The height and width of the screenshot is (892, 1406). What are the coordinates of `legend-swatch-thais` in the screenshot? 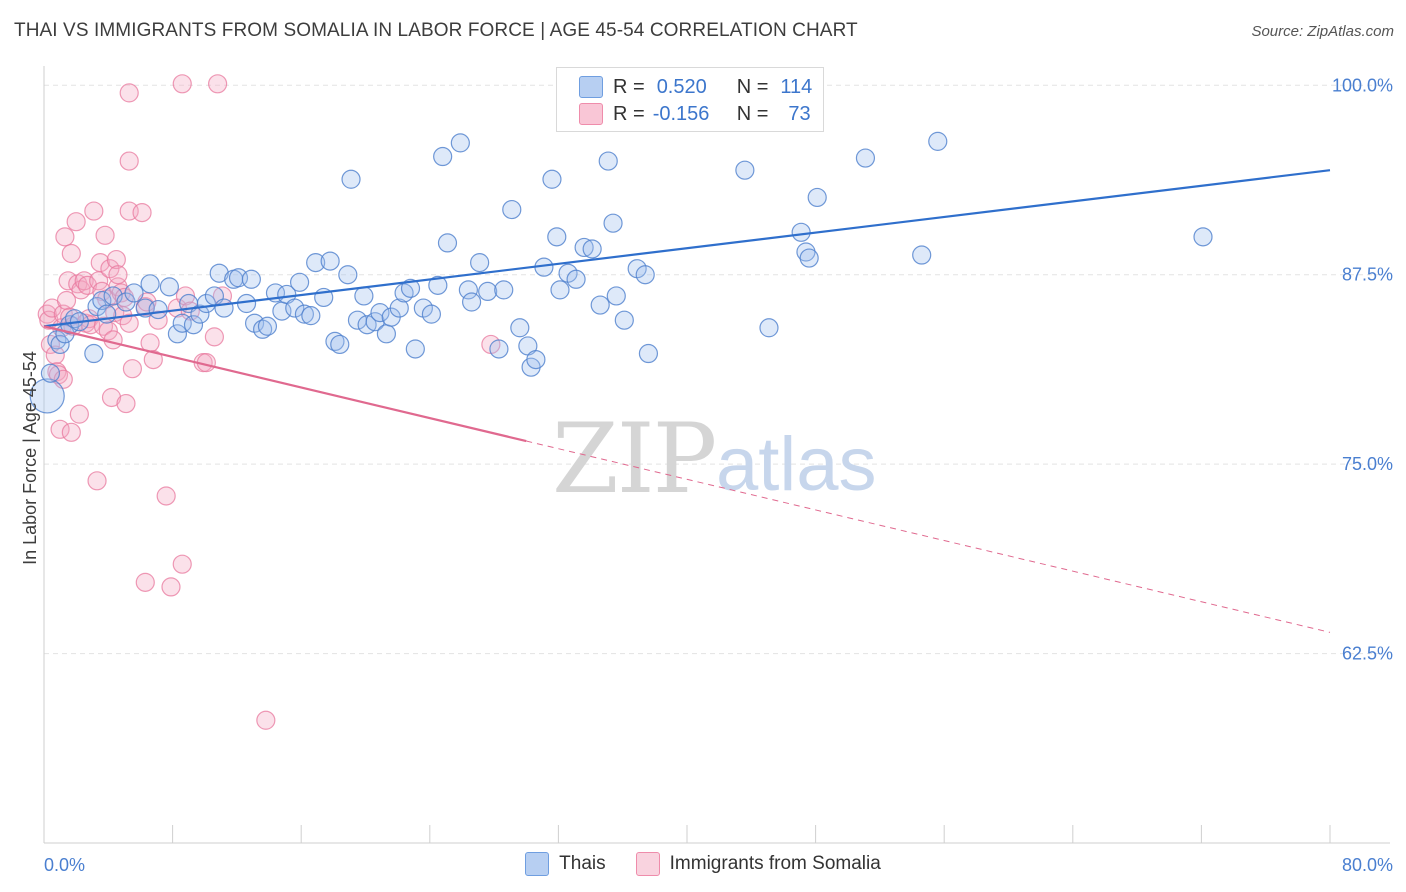 It's located at (537, 864).